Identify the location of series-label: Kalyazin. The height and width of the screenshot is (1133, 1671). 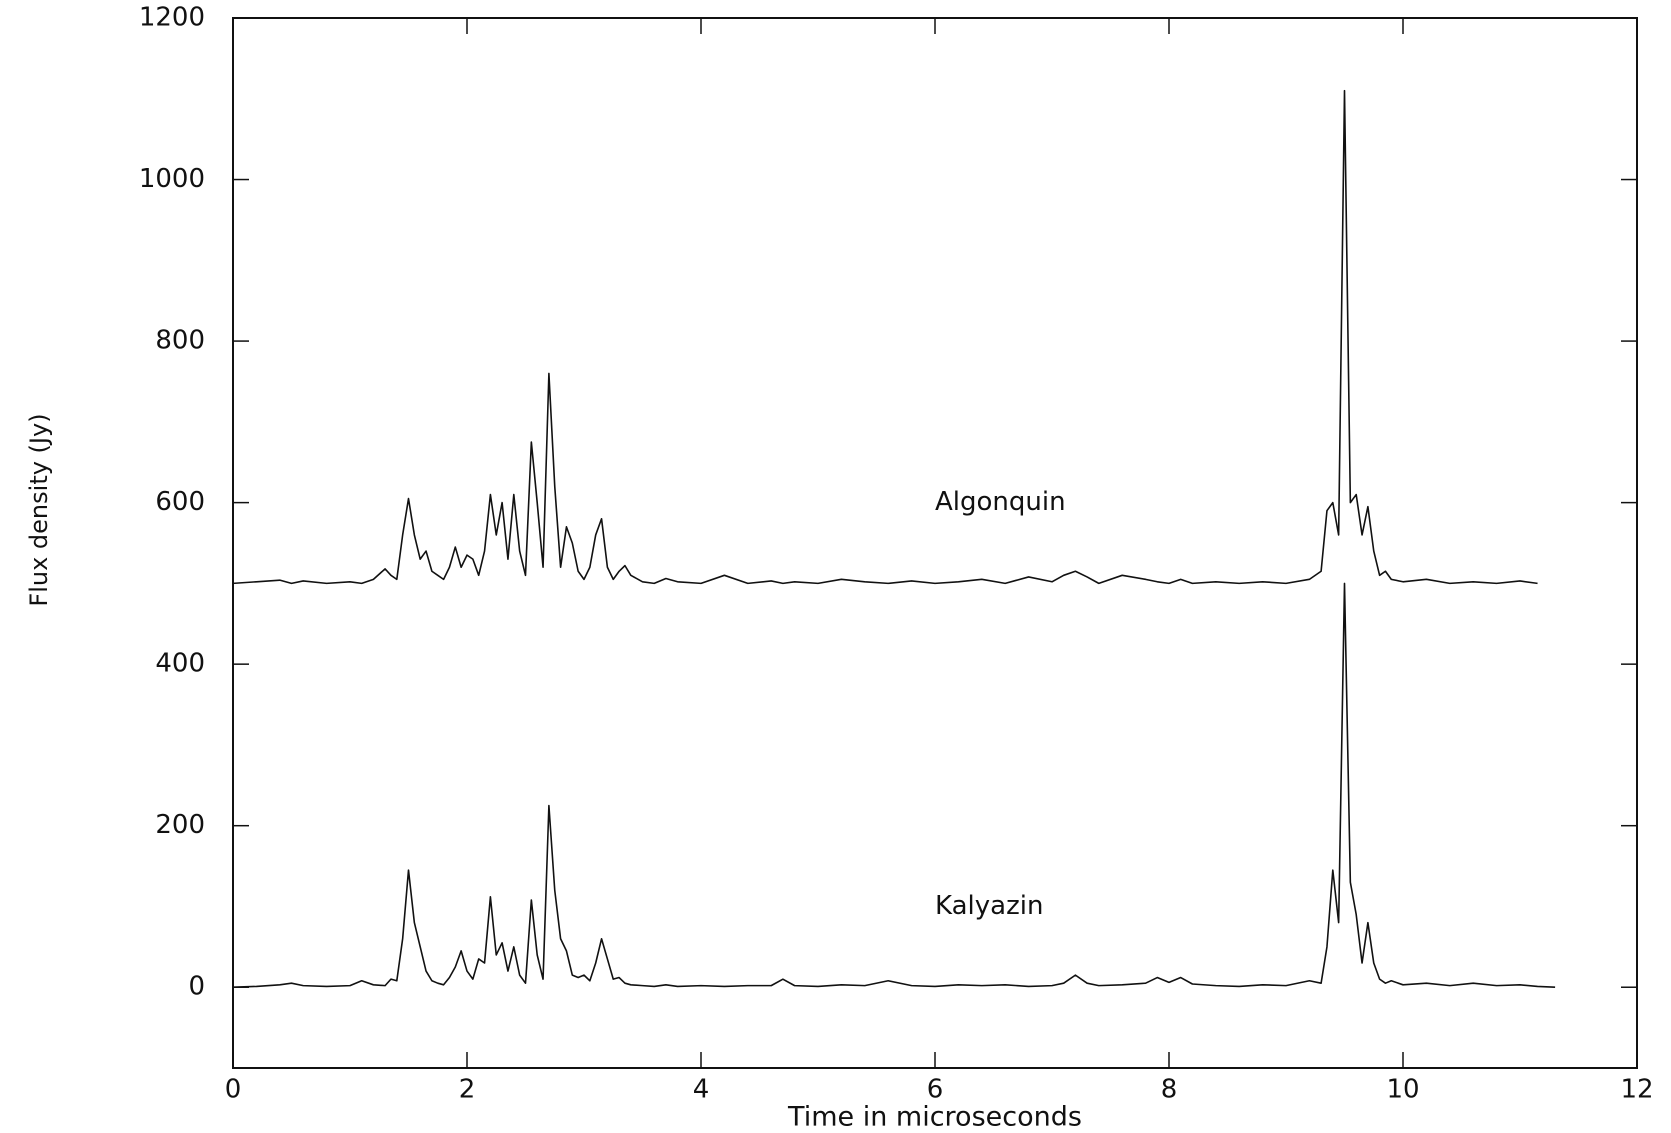
(989, 906).